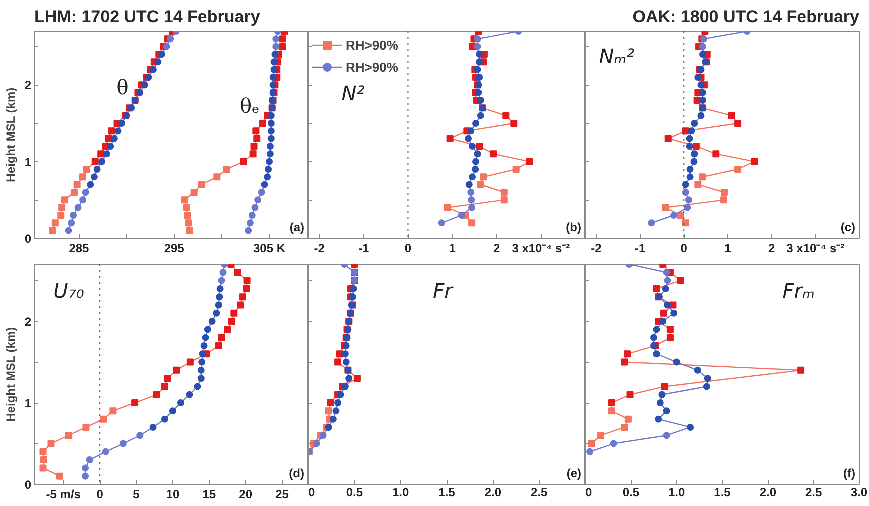 Image resolution: width=869 pixels, height=506 pixels. I want to click on annotation: Fr, so click(444, 290).